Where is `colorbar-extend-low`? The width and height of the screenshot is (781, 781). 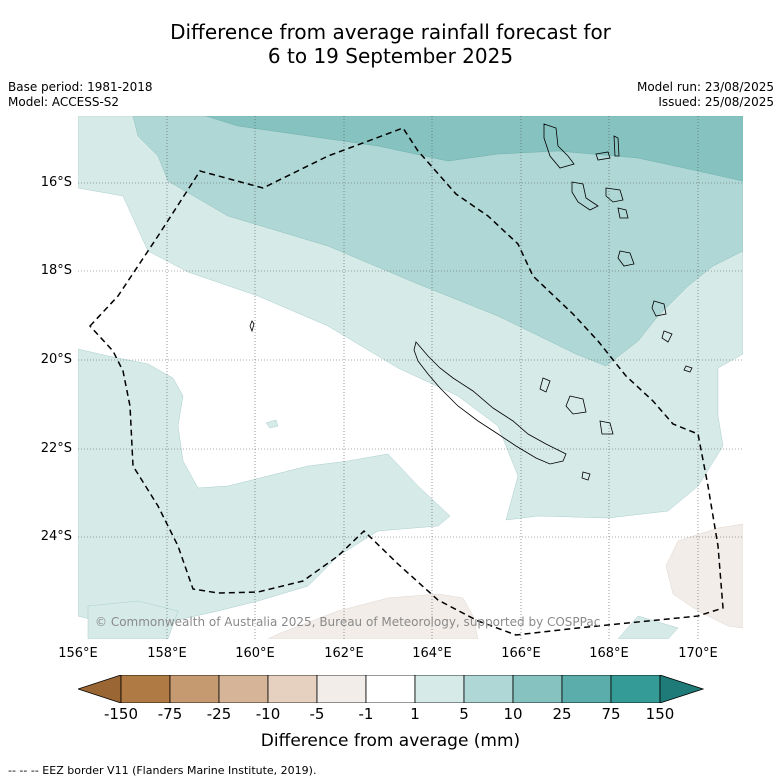 colorbar-extend-low is located at coordinates (100, 689).